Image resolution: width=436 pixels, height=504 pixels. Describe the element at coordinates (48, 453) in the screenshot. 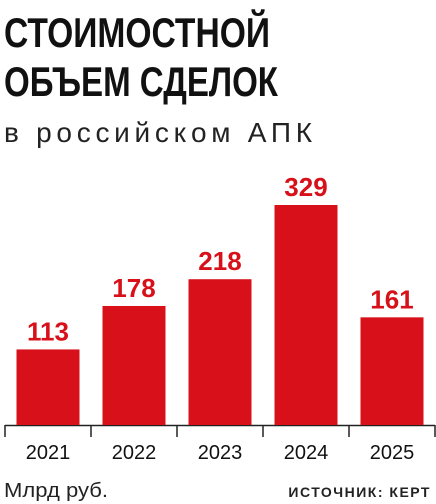

I see `x-tick-label: 2021` at that location.